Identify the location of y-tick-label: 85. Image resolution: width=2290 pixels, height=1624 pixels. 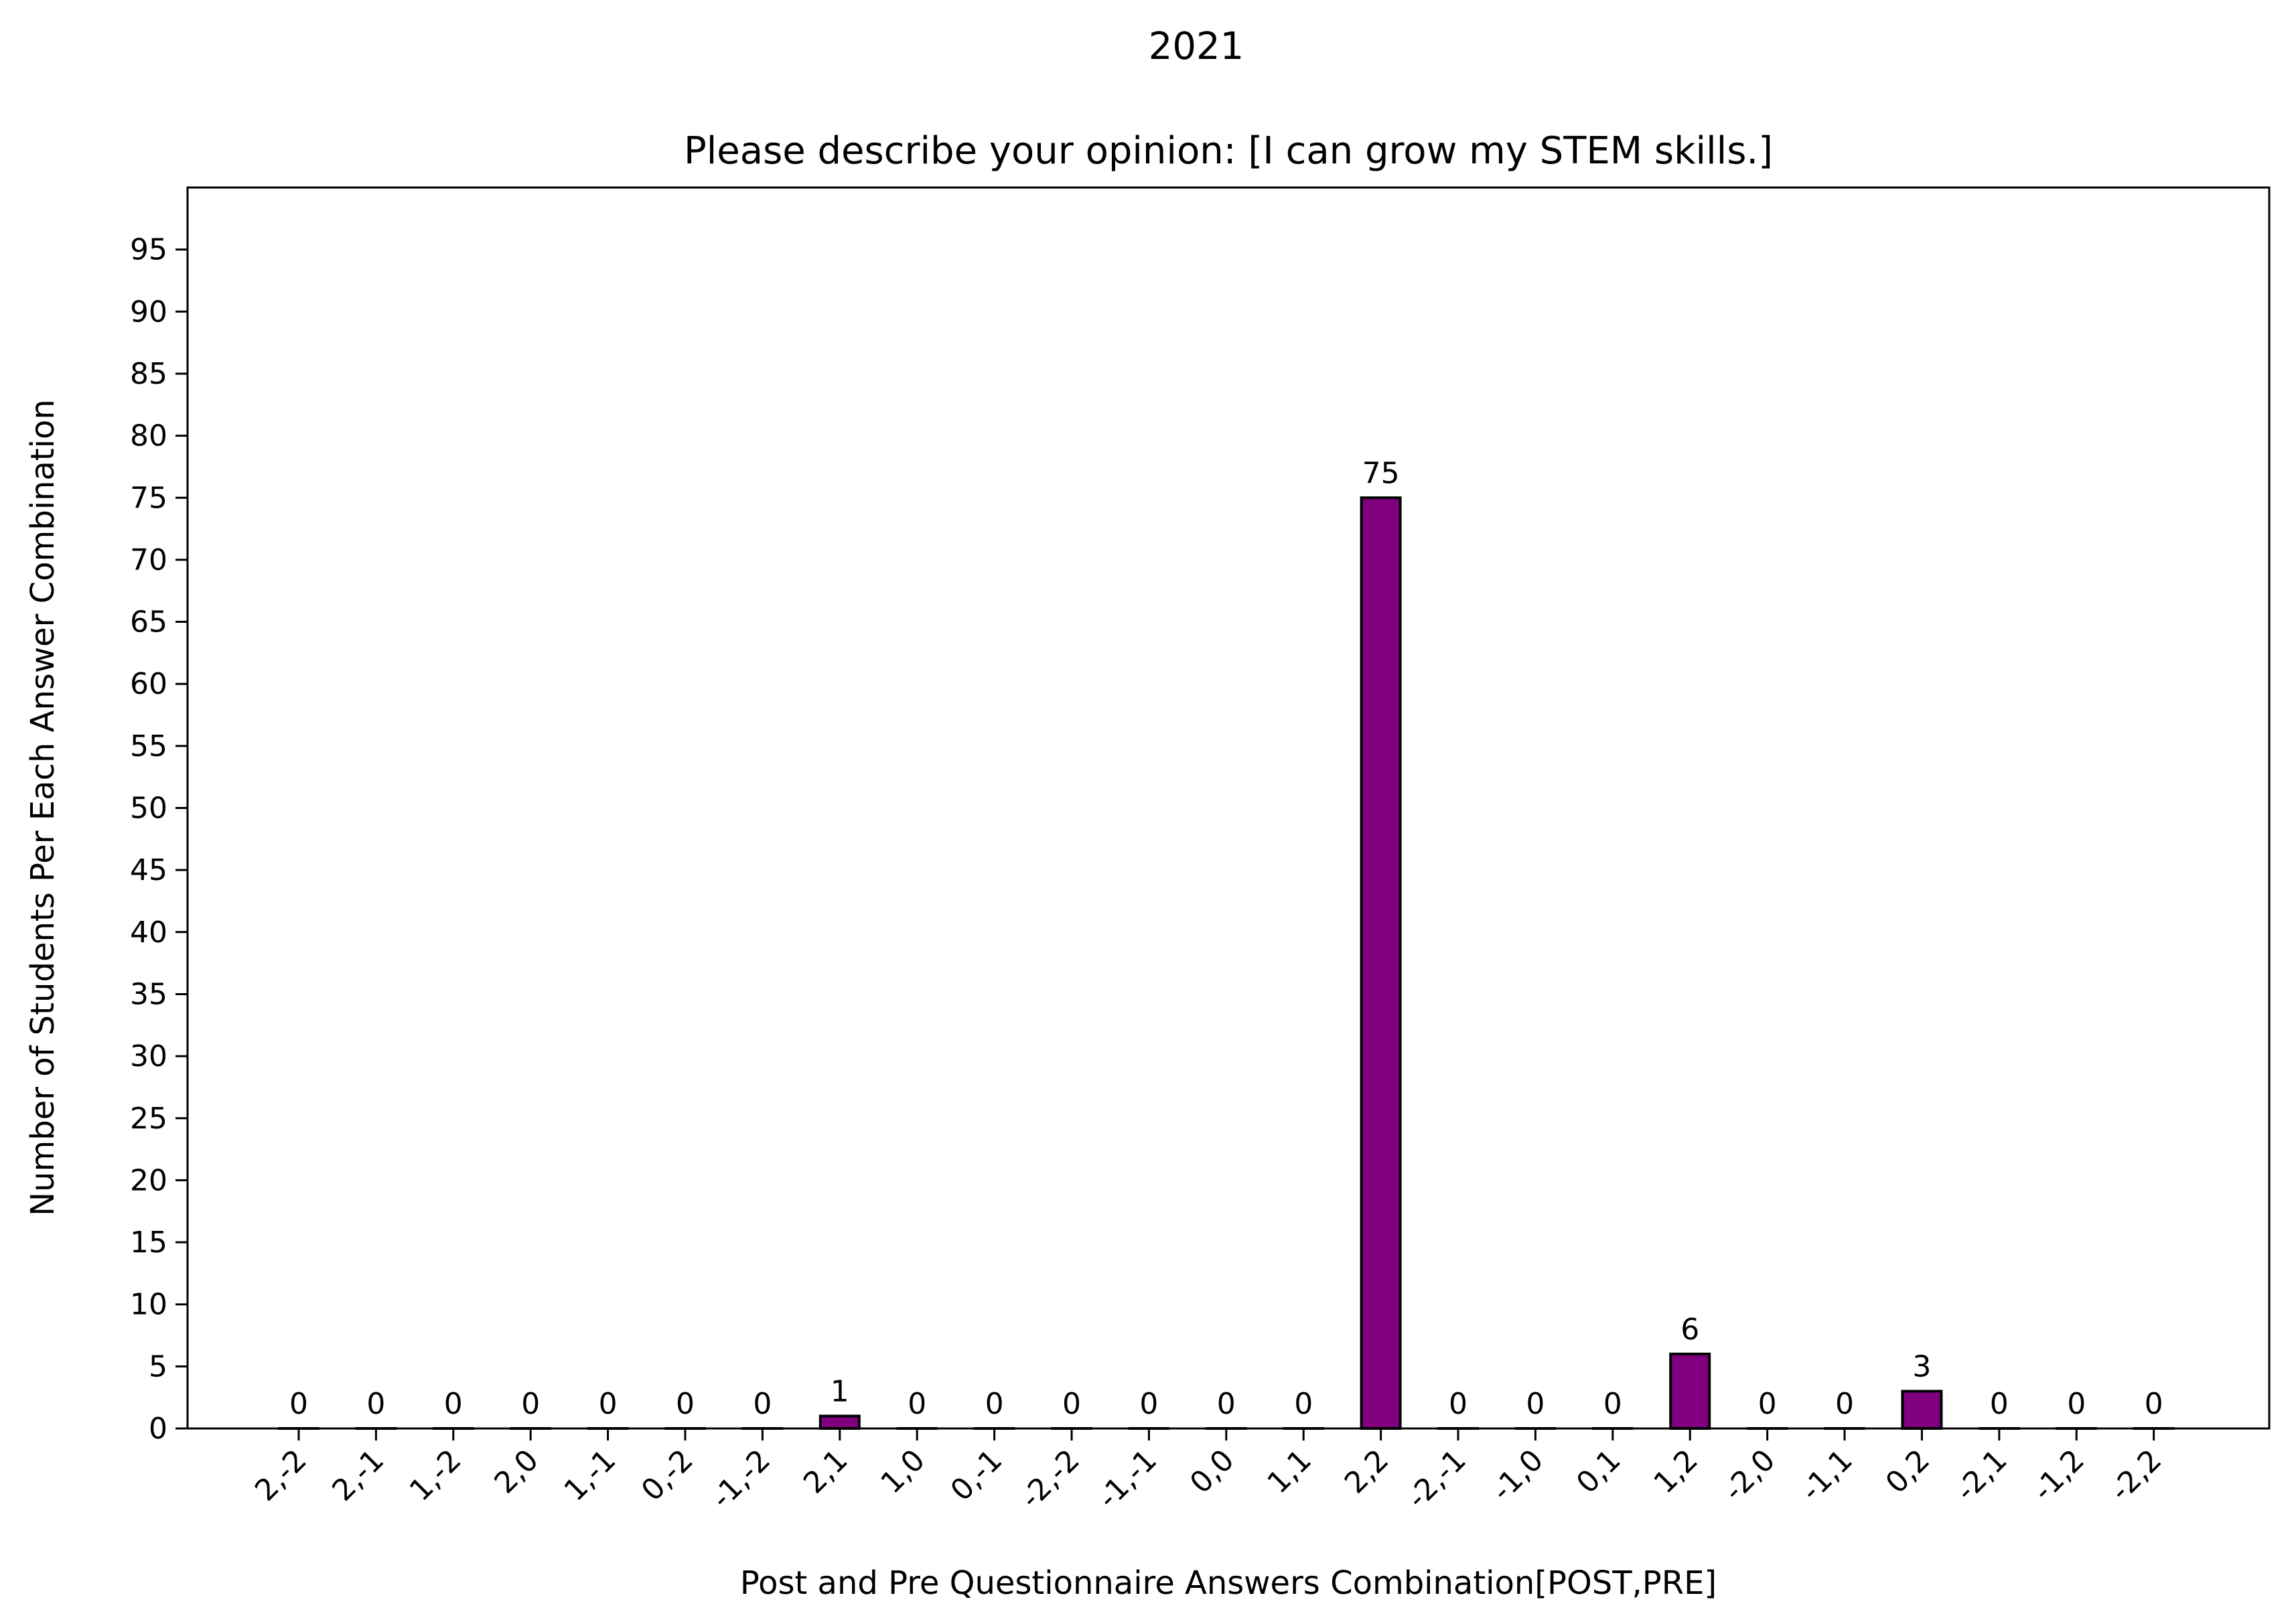
(148, 374).